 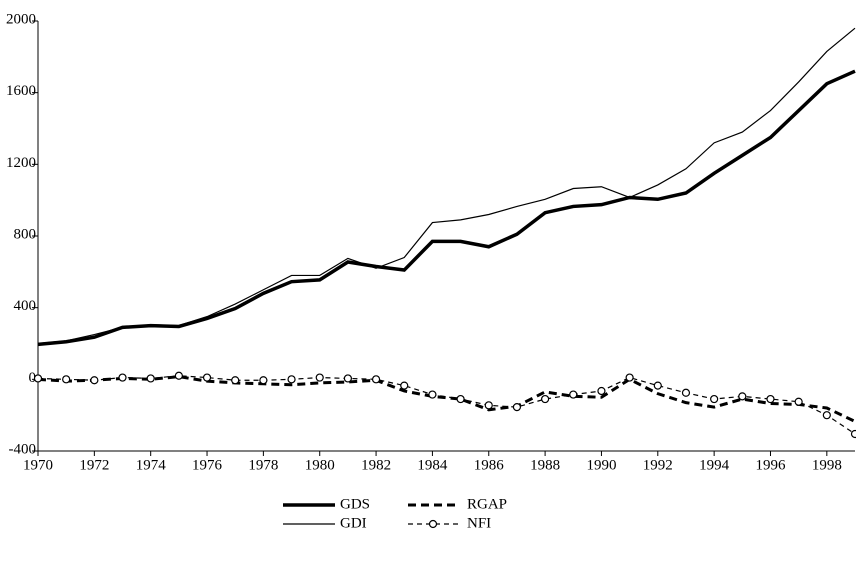 I want to click on x-tick-label: 1980, so click(x=320, y=465).